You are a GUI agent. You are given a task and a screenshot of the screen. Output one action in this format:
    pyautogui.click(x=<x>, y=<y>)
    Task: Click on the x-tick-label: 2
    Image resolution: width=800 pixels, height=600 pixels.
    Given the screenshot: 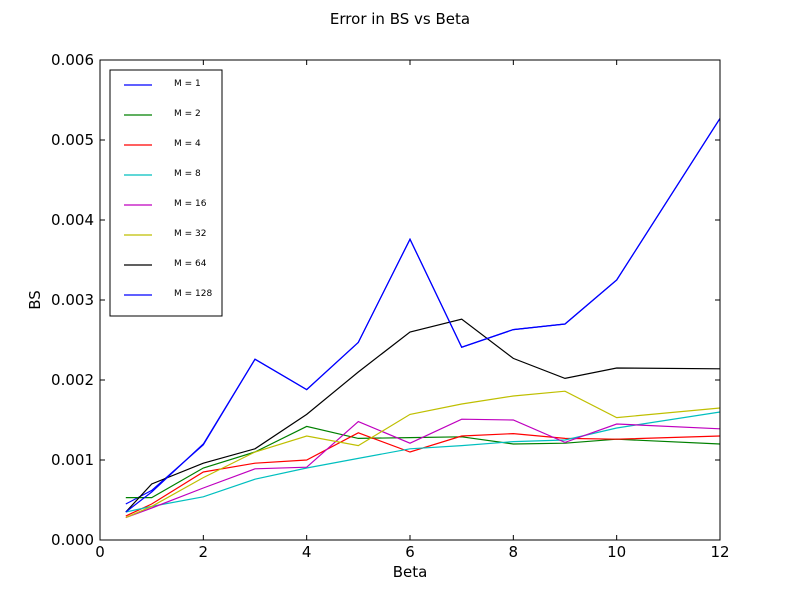 What is the action you would take?
    pyautogui.click(x=204, y=552)
    